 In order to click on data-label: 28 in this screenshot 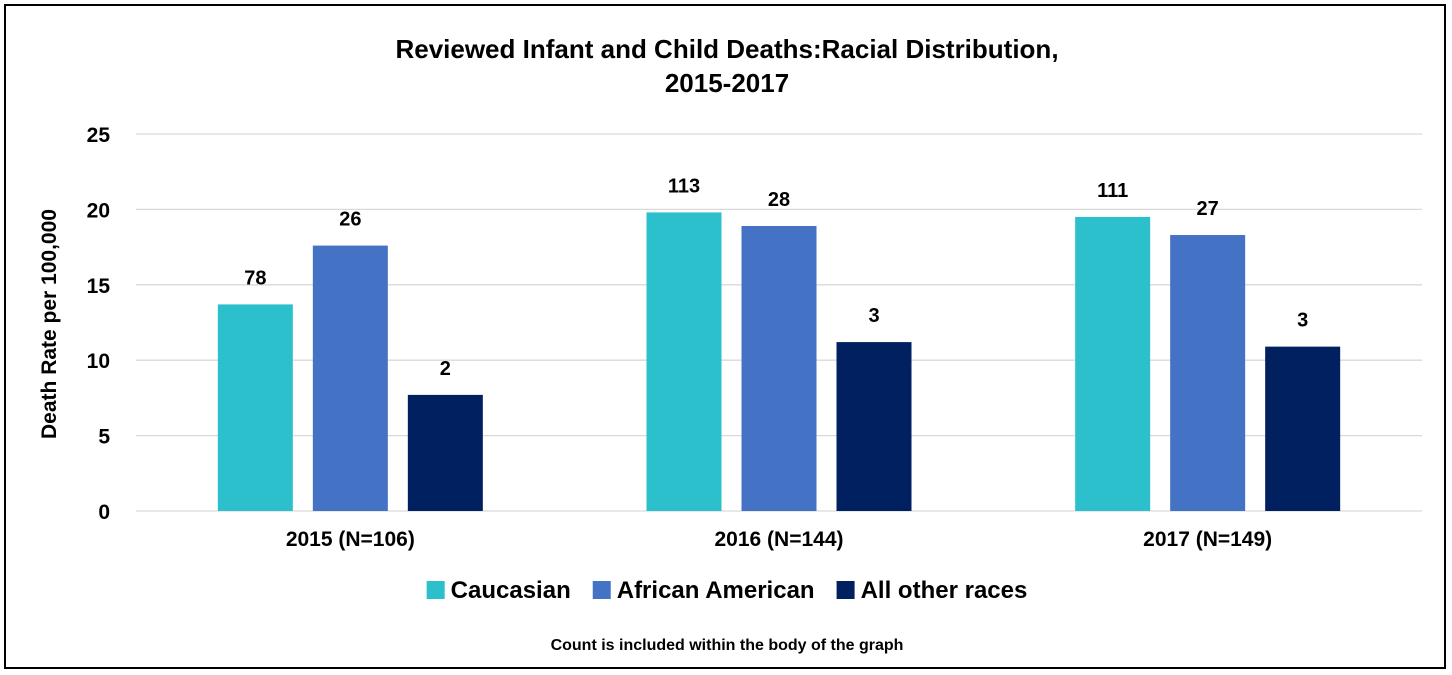, I will do `click(779, 200)`.